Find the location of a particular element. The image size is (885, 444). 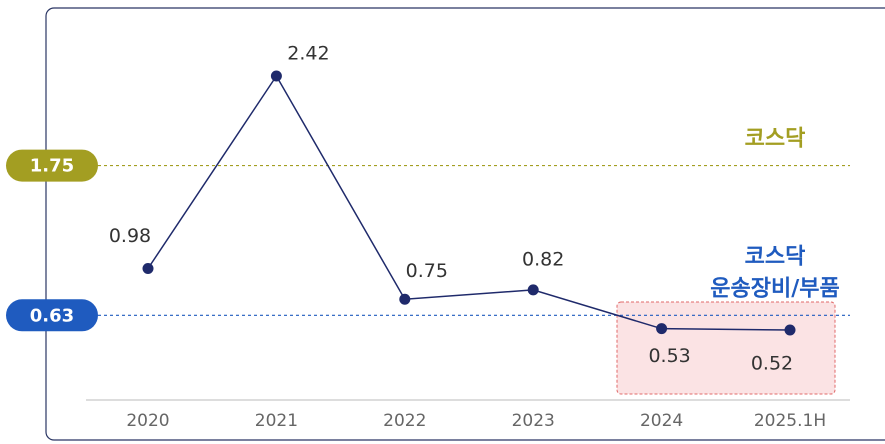

x-tick-label: 2022 is located at coordinates (404, 421).